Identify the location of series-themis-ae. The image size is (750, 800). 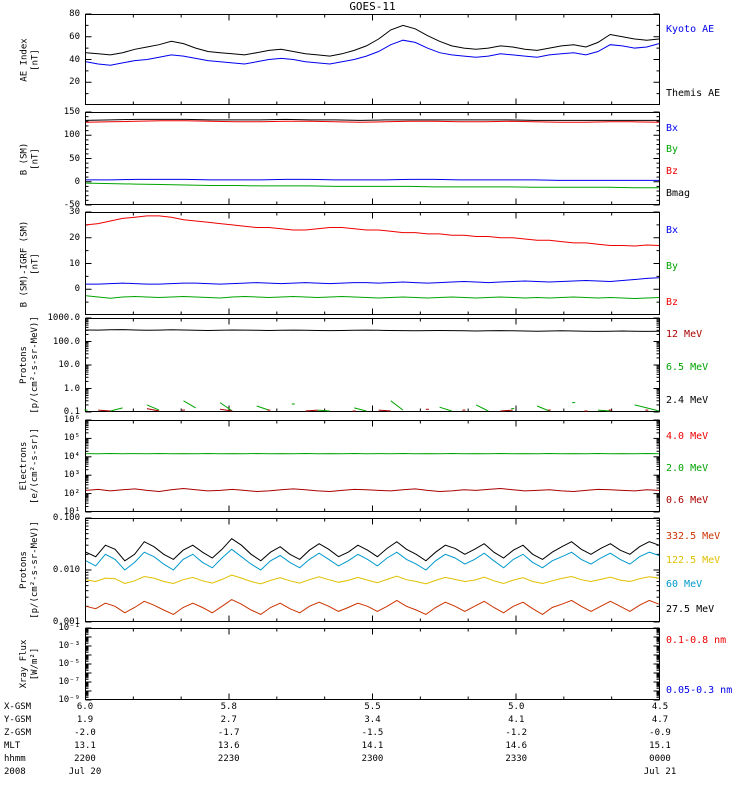
(372, 40).